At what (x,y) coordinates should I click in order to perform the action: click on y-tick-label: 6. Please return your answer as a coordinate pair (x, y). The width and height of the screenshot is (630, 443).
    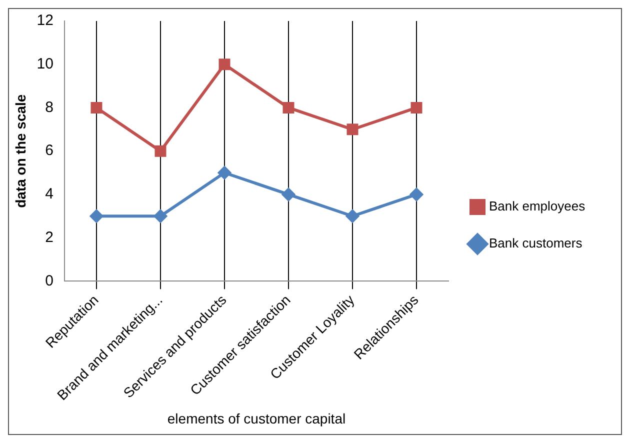
    Looking at the image, I should click on (49, 151).